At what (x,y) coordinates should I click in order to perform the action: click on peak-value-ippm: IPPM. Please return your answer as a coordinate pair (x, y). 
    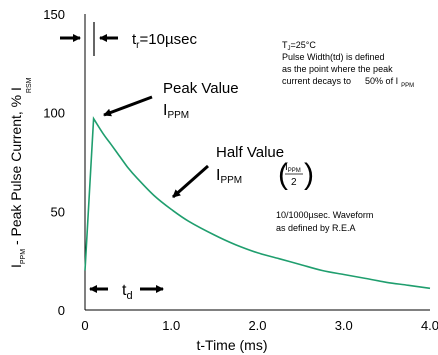
    Looking at the image, I should click on (176, 111).